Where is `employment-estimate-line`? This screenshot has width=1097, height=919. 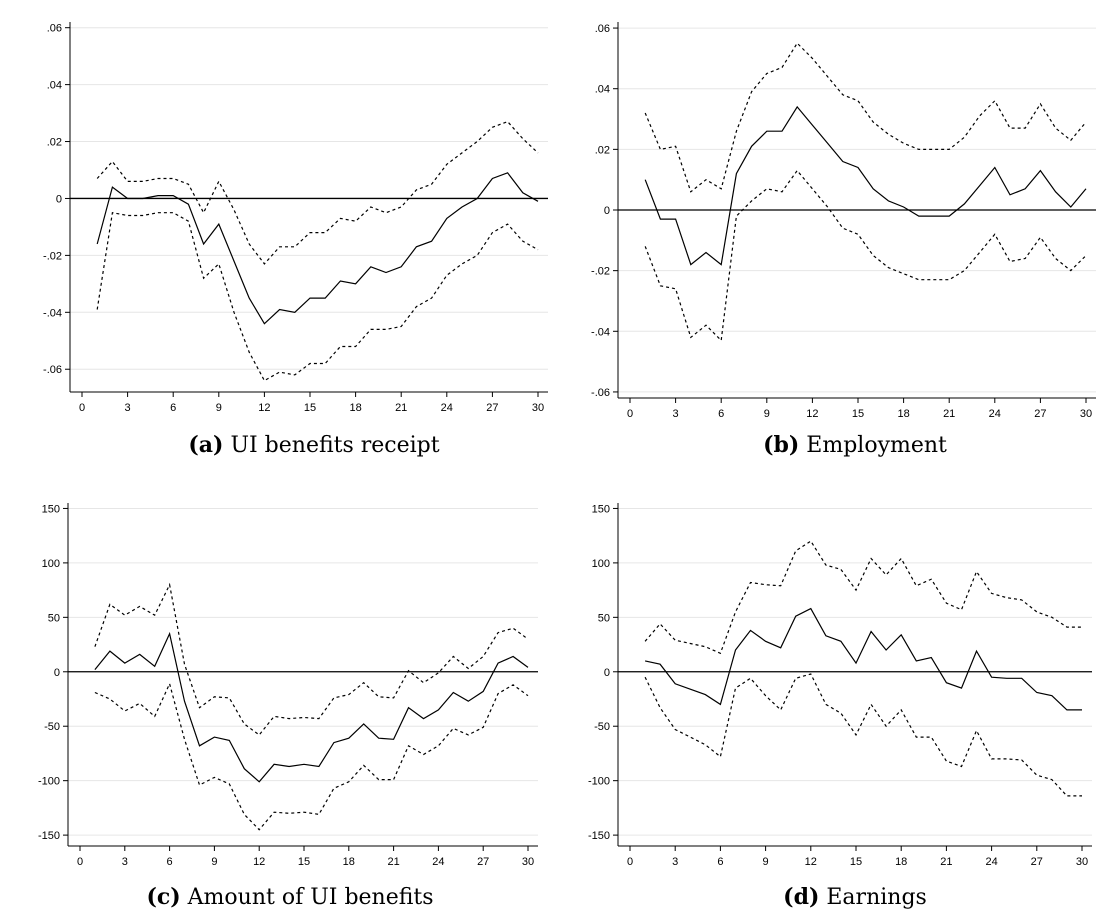
employment-estimate-line is located at coordinates (865, 185).